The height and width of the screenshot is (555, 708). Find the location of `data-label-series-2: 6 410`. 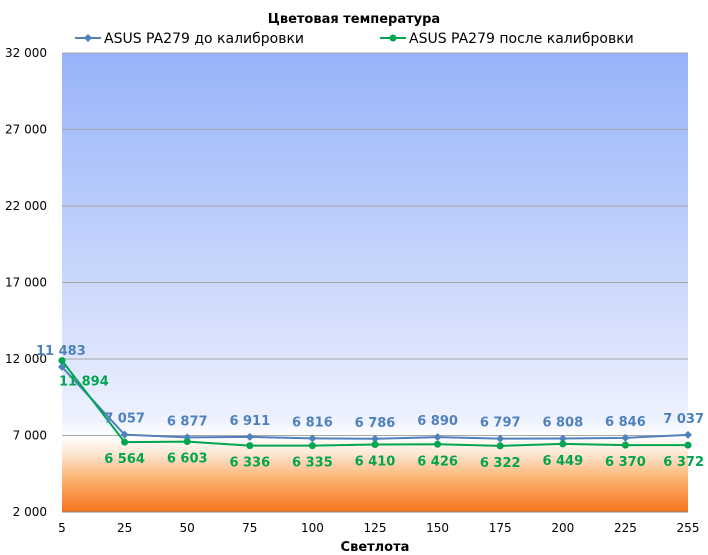

data-label-series-2: 6 410 is located at coordinates (375, 462).